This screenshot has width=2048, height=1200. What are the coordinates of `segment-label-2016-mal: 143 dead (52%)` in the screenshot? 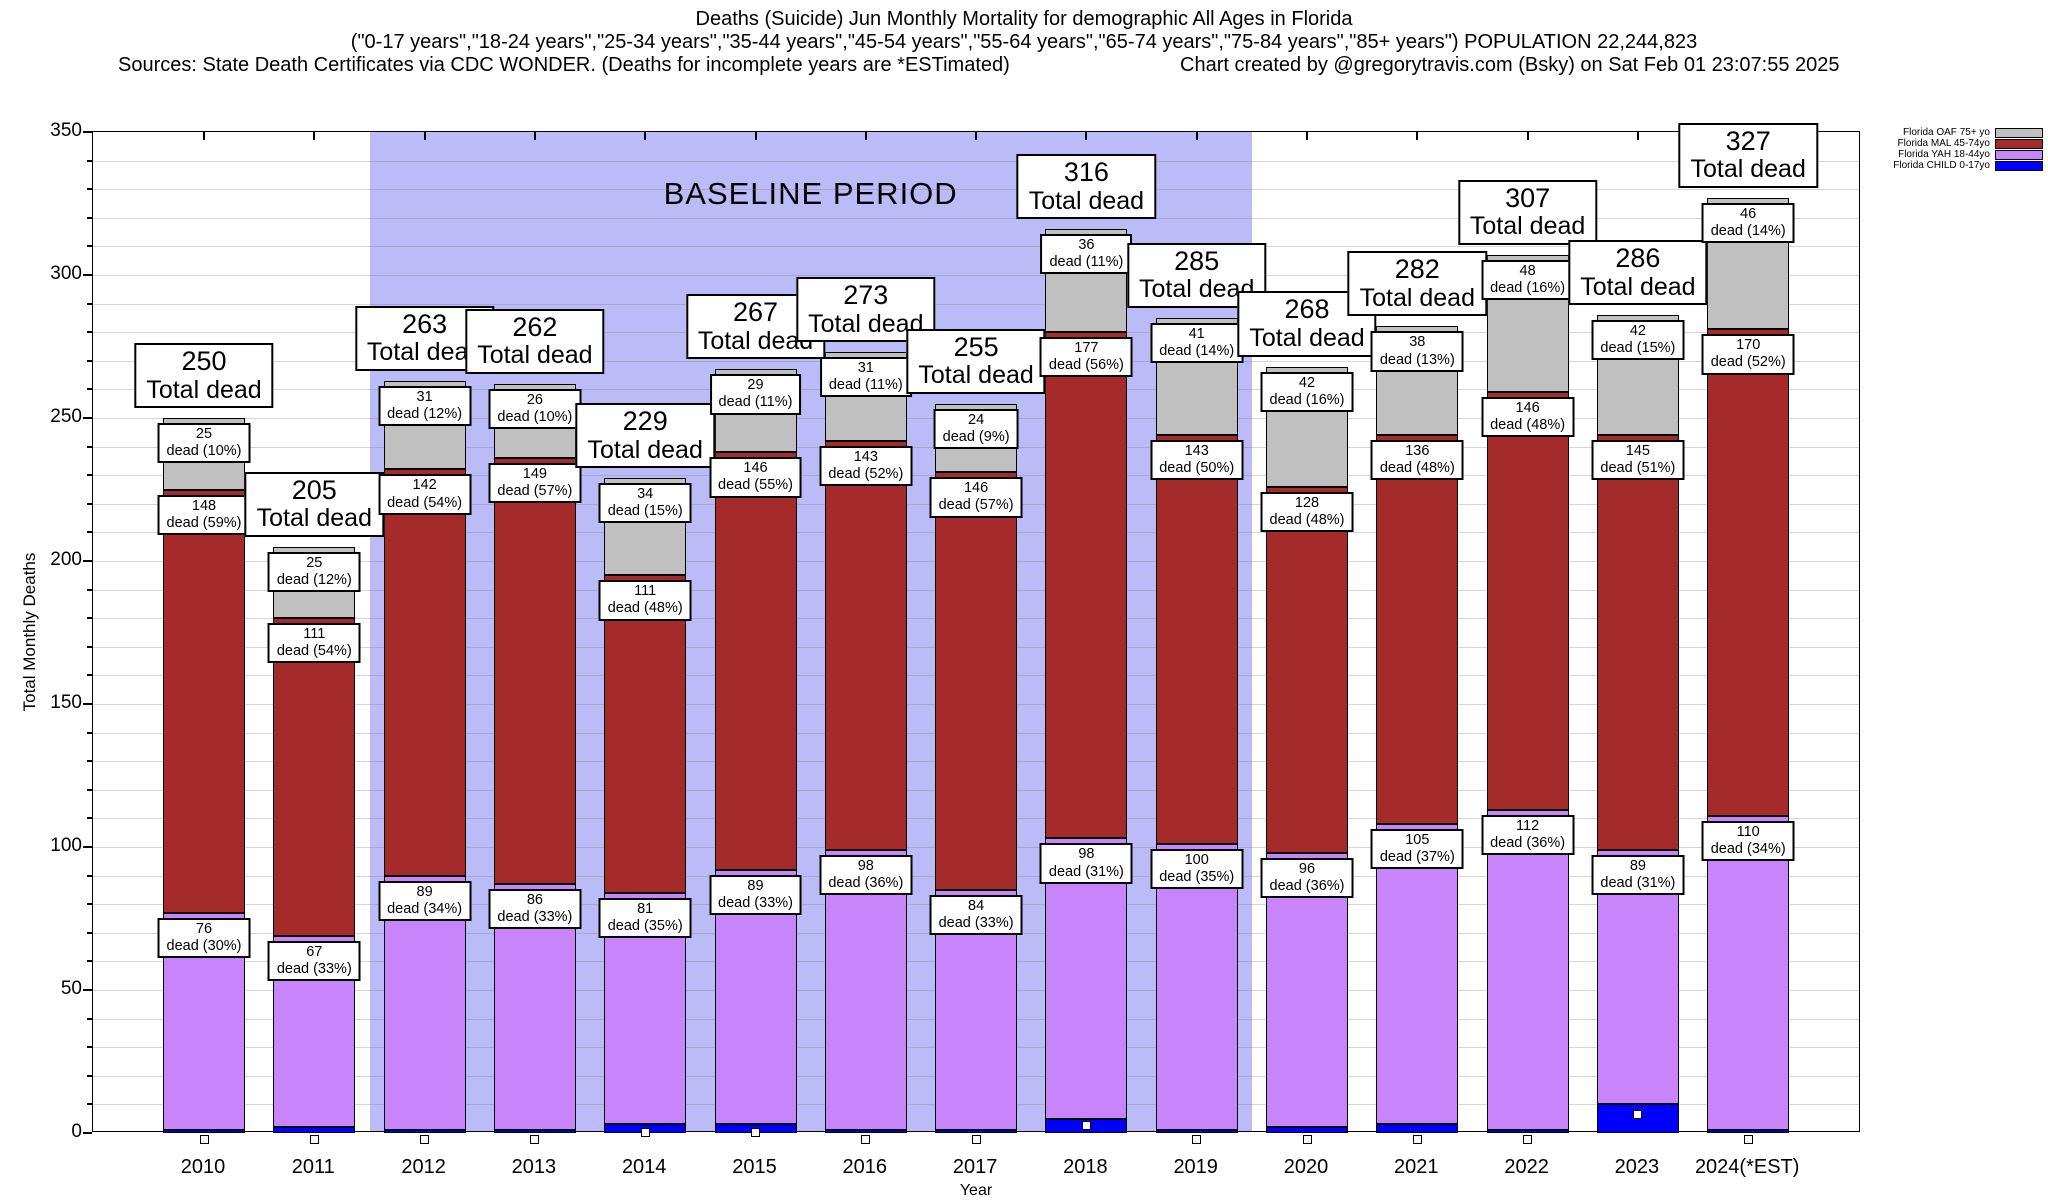 It's located at (866, 466).